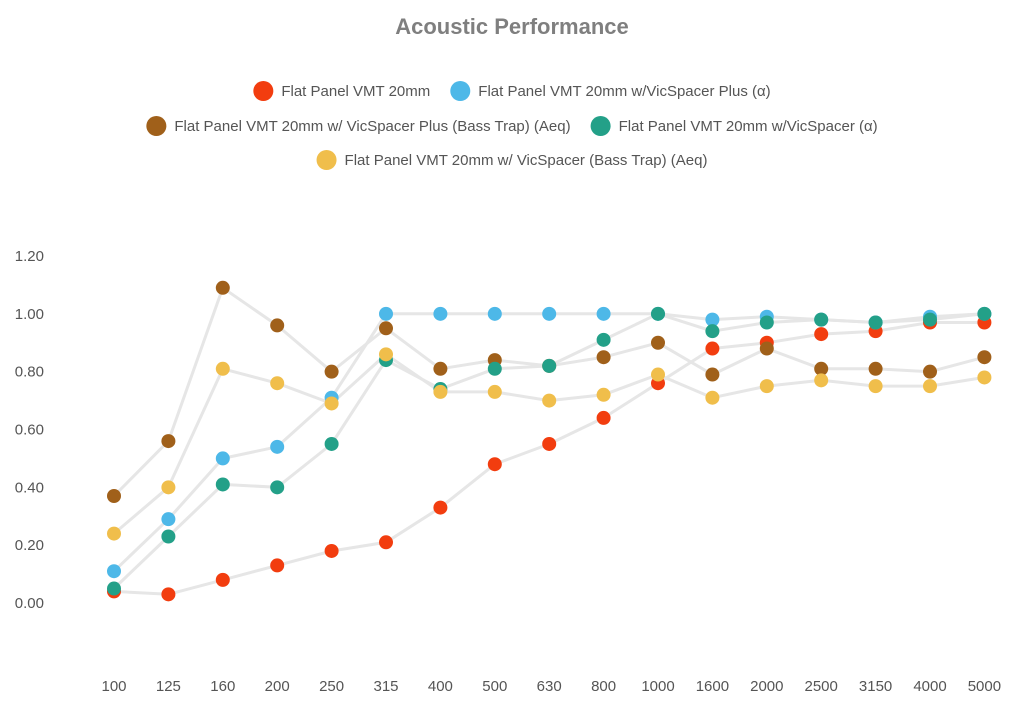 The image size is (1024, 706). I want to click on chart-title: Acoustic Performance, so click(512, 26).